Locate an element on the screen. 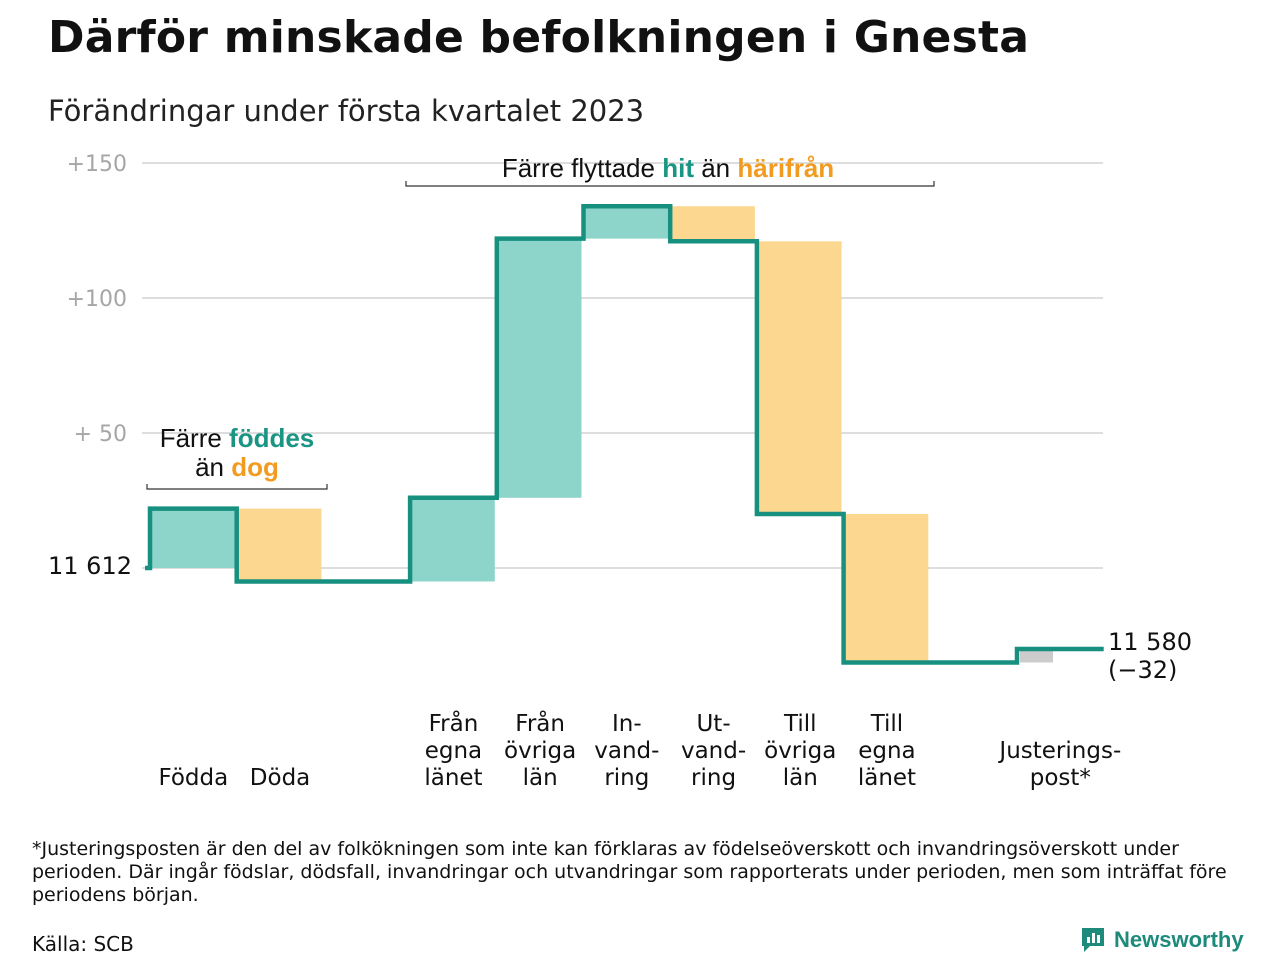 The height and width of the screenshot is (960, 1280). newsworthy-logo-icon is located at coordinates (1093, 940).